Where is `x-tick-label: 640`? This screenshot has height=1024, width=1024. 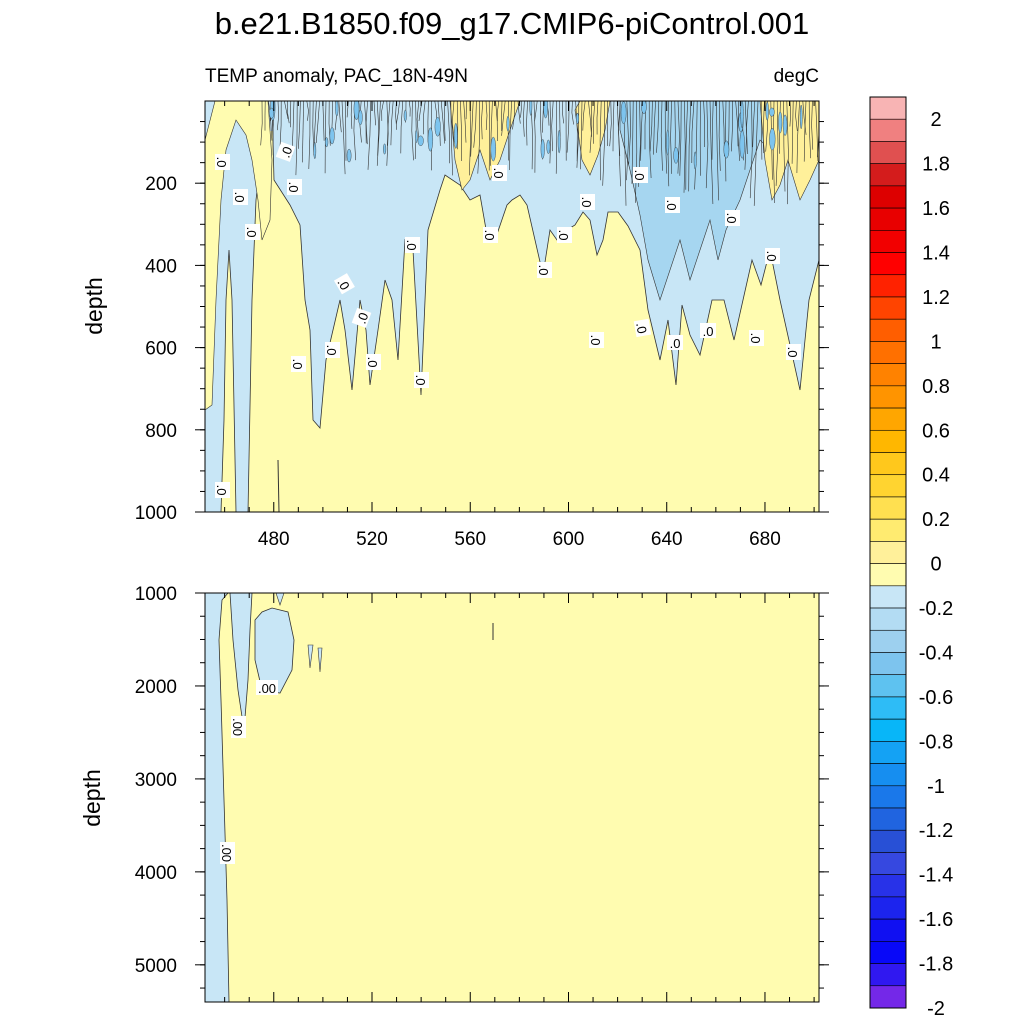
x-tick-label: 640 is located at coordinates (667, 539).